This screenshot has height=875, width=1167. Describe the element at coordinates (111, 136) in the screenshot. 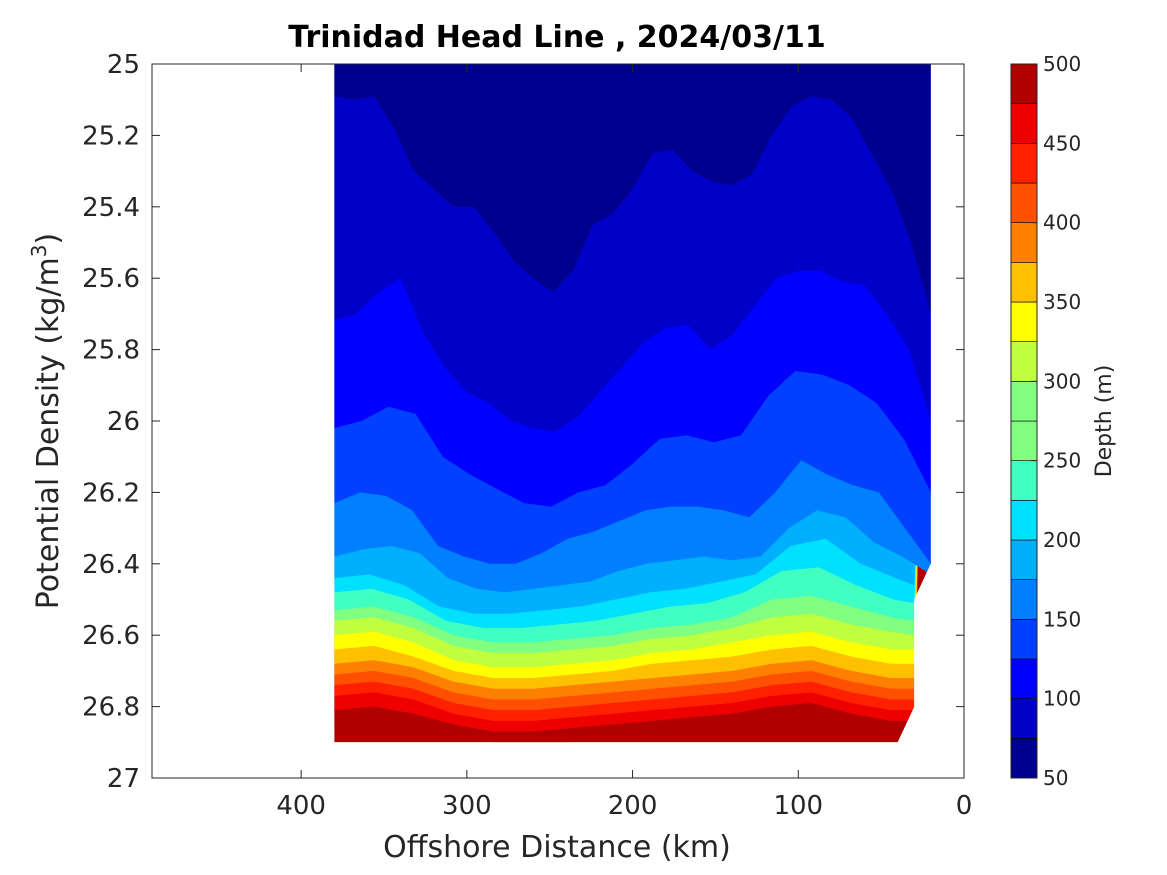

I see `y-tick-label-1: 25.2` at that location.